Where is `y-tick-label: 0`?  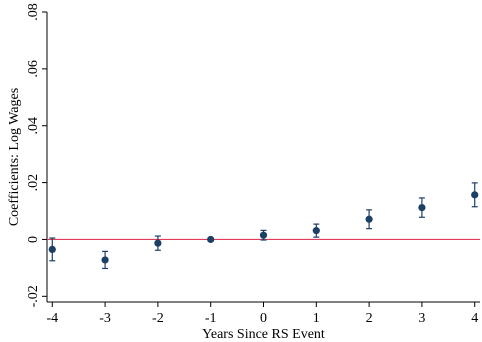
y-tick-label: 0 is located at coordinates (33, 239).